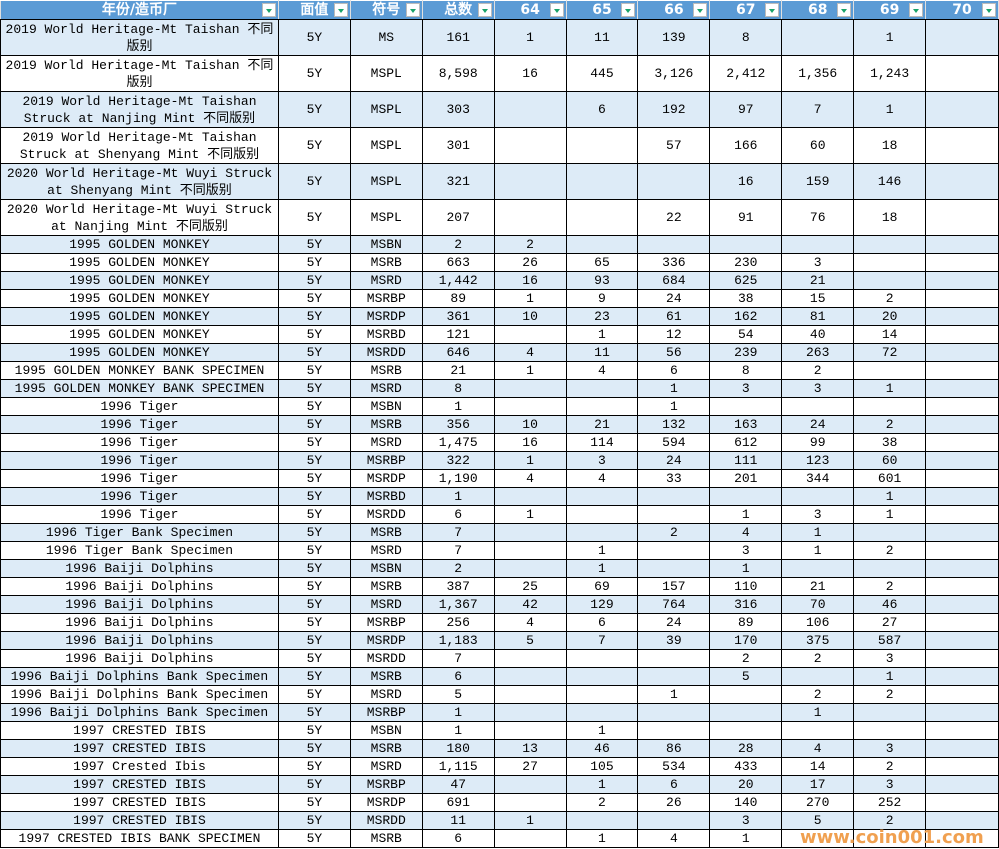 This screenshot has width=999, height=849. I want to click on grade-count-cell: 76, so click(818, 217).